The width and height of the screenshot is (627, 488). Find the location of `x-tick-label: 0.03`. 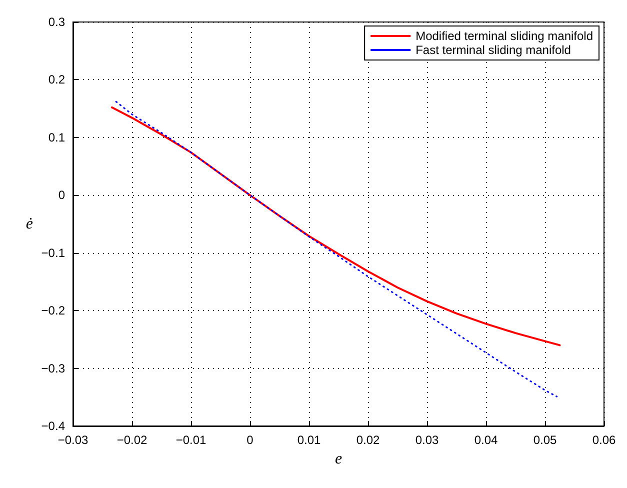

x-tick-label: 0.03 is located at coordinates (427, 440).